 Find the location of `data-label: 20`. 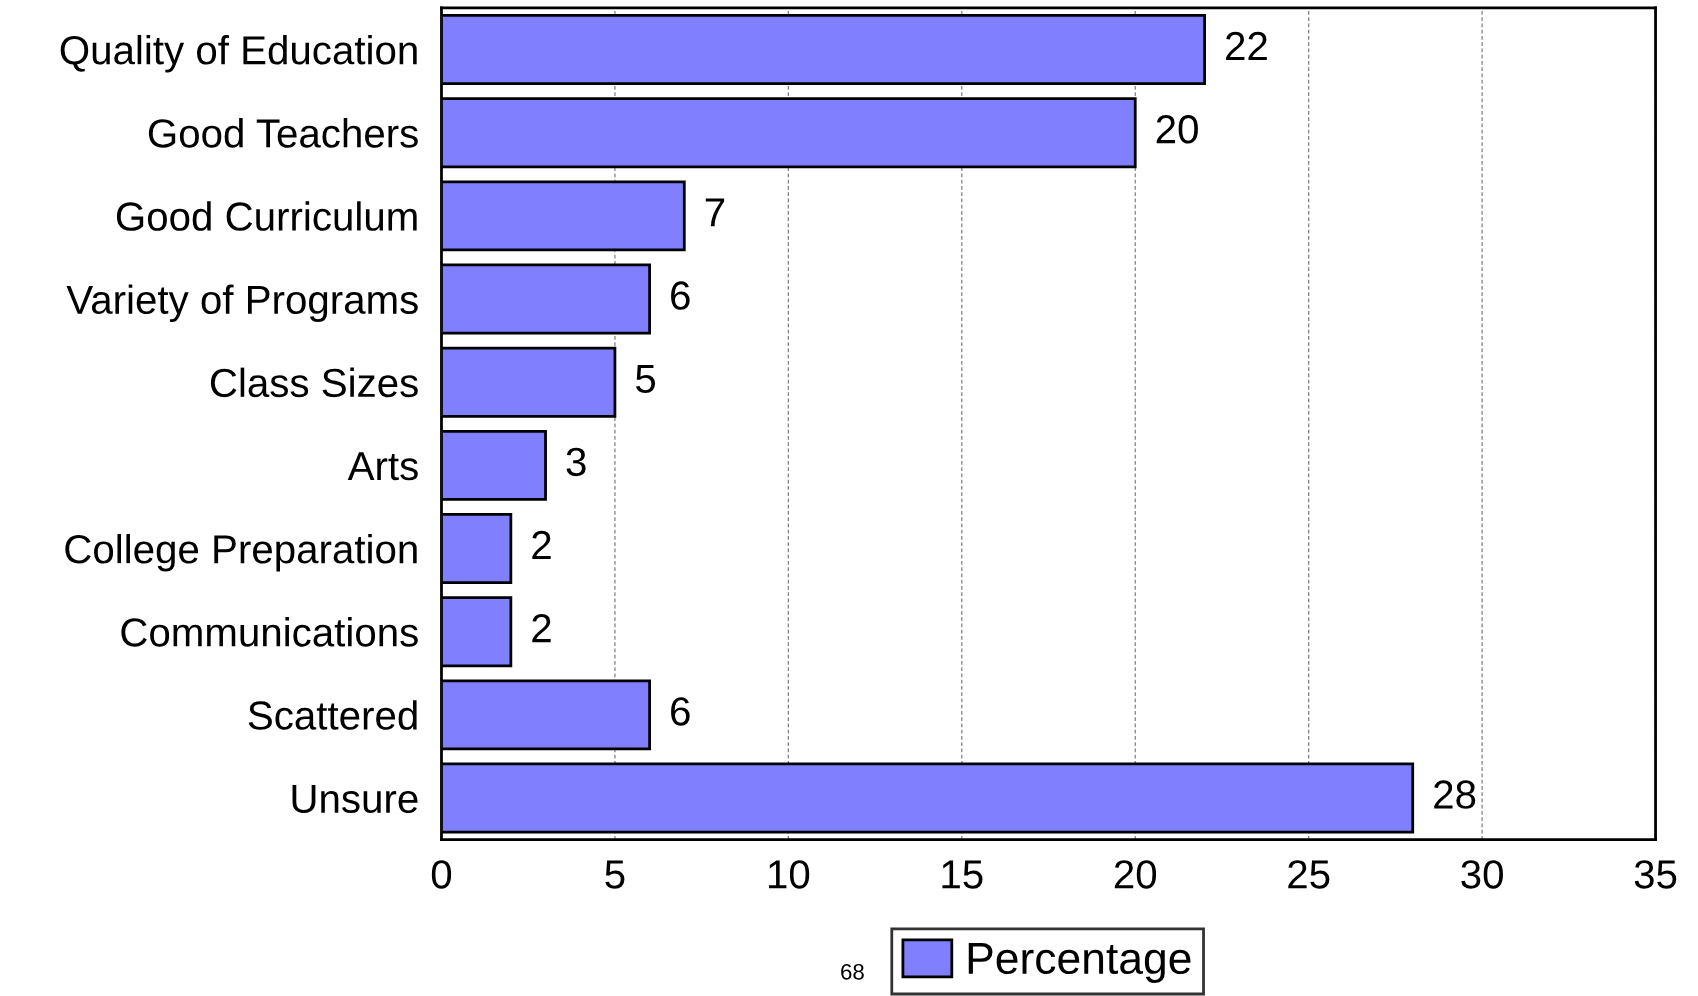

data-label: 20 is located at coordinates (1177, 129).